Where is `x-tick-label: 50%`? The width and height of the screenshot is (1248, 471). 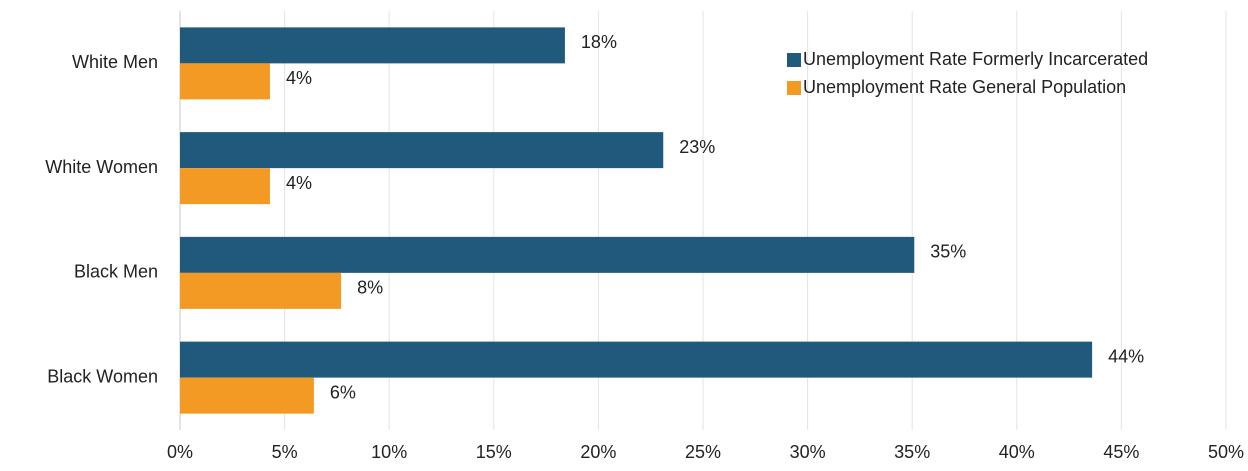
x-tick-label: 50% is located at coordinates (1226, 452).